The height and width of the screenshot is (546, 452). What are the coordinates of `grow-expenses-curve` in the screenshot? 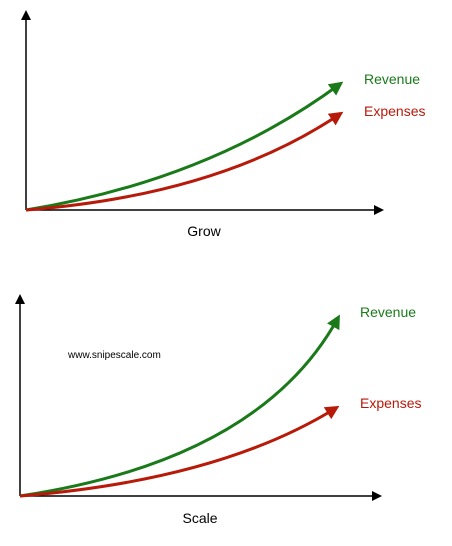 It's located at (184, 161).